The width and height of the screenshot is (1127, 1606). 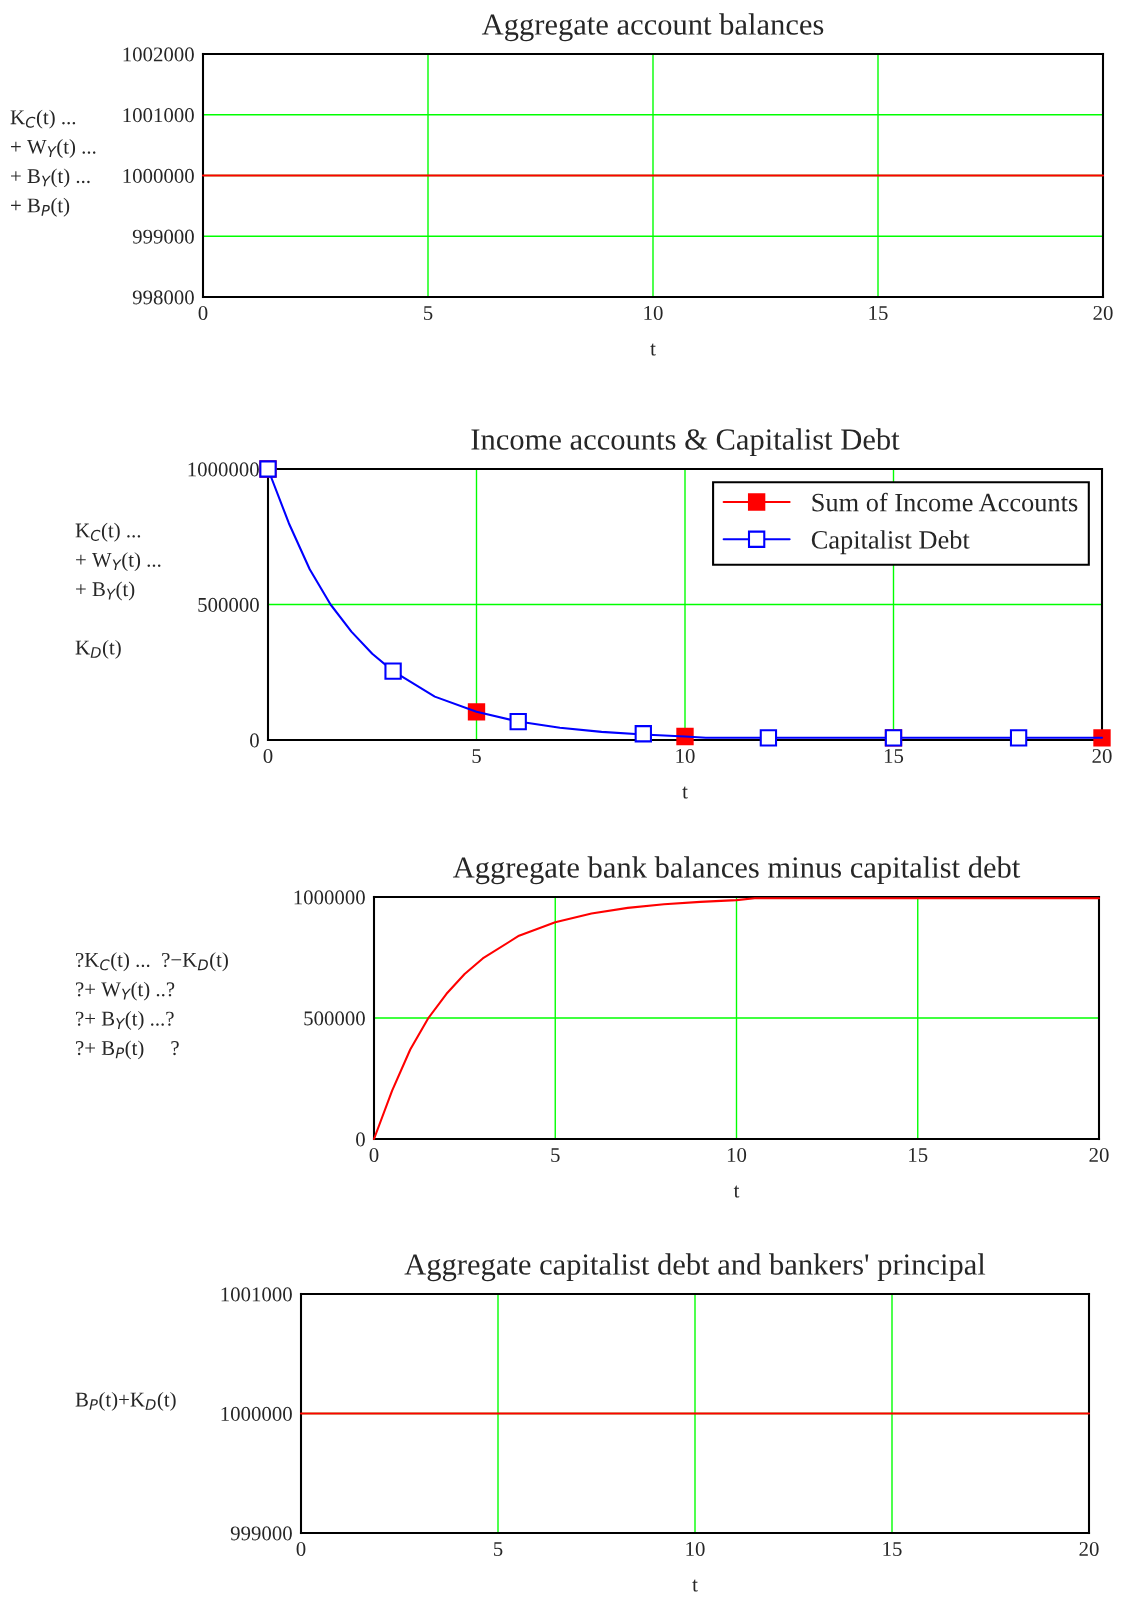 I want to click on y-axis-title: B$_{P}$(t)+K$_{D}$(t), so click(x=125, y=1401).